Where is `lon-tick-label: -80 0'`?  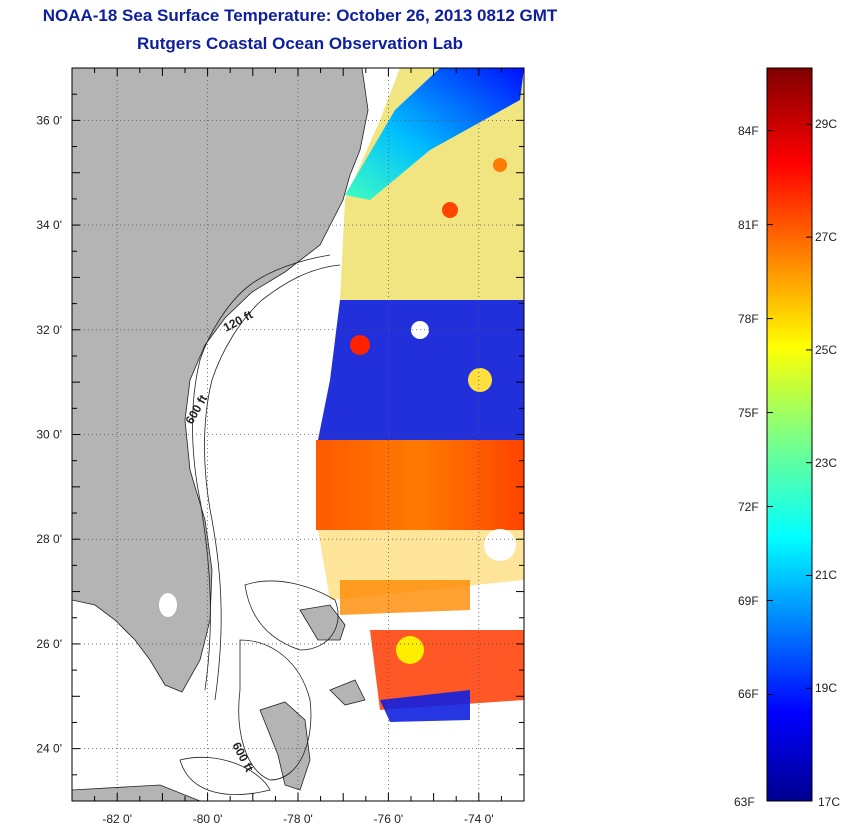
lon-tick-label: -80 0' is located at coordinates (208, 819).